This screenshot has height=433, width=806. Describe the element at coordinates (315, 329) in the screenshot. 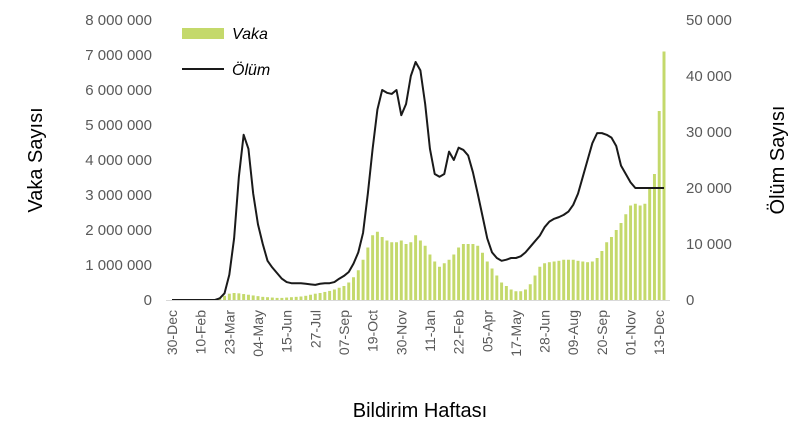

I see `x-tick-label: 27-Jul` at that location.